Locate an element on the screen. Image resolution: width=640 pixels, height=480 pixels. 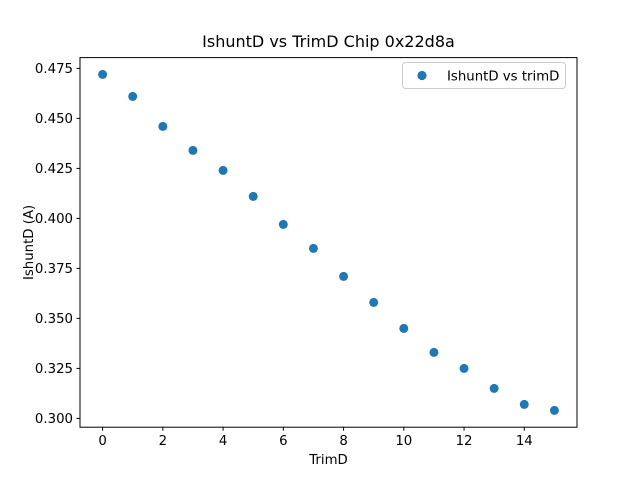
x-tick-label: 0 is located at coordinates (102, 441).